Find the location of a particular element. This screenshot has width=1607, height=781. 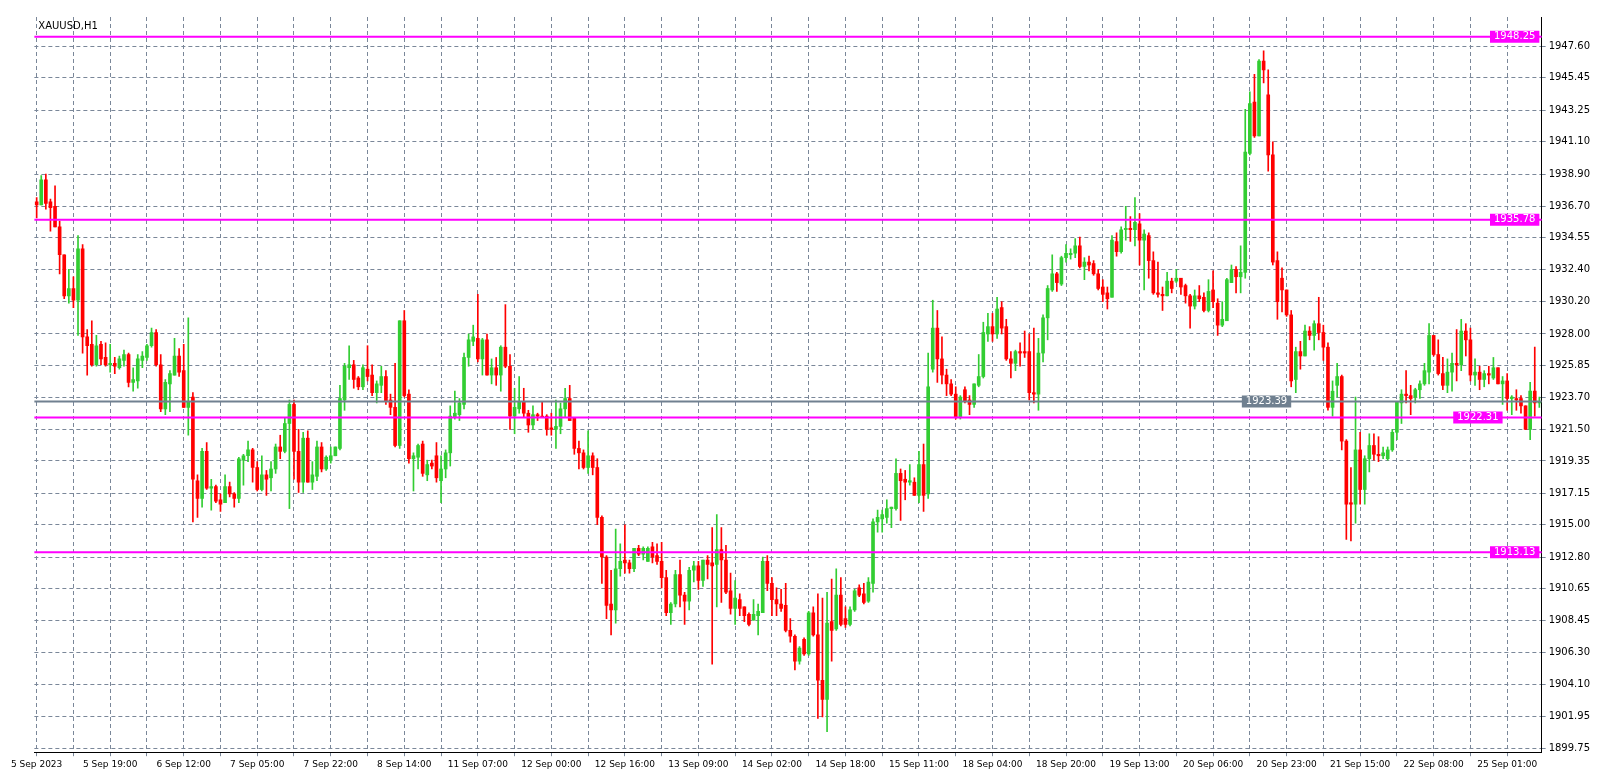

y-tick-label: 1925.85 is located at coordinates (1569, 365).